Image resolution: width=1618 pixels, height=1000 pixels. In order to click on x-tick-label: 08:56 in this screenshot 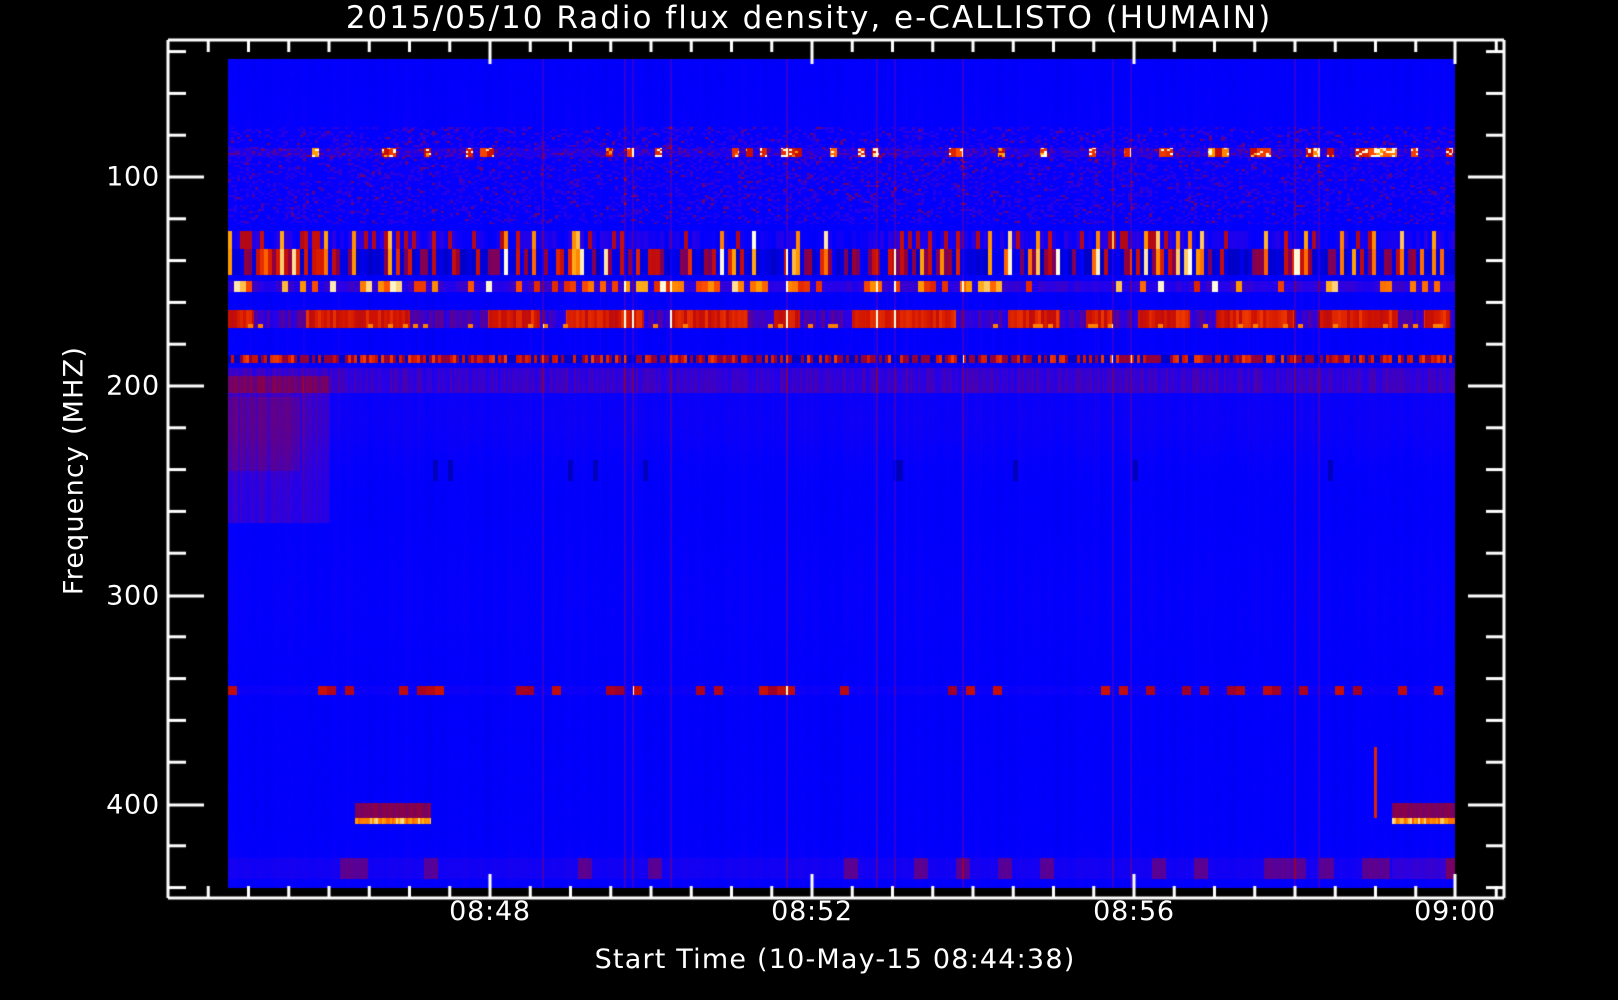, I will do `click(1134, 911)`.